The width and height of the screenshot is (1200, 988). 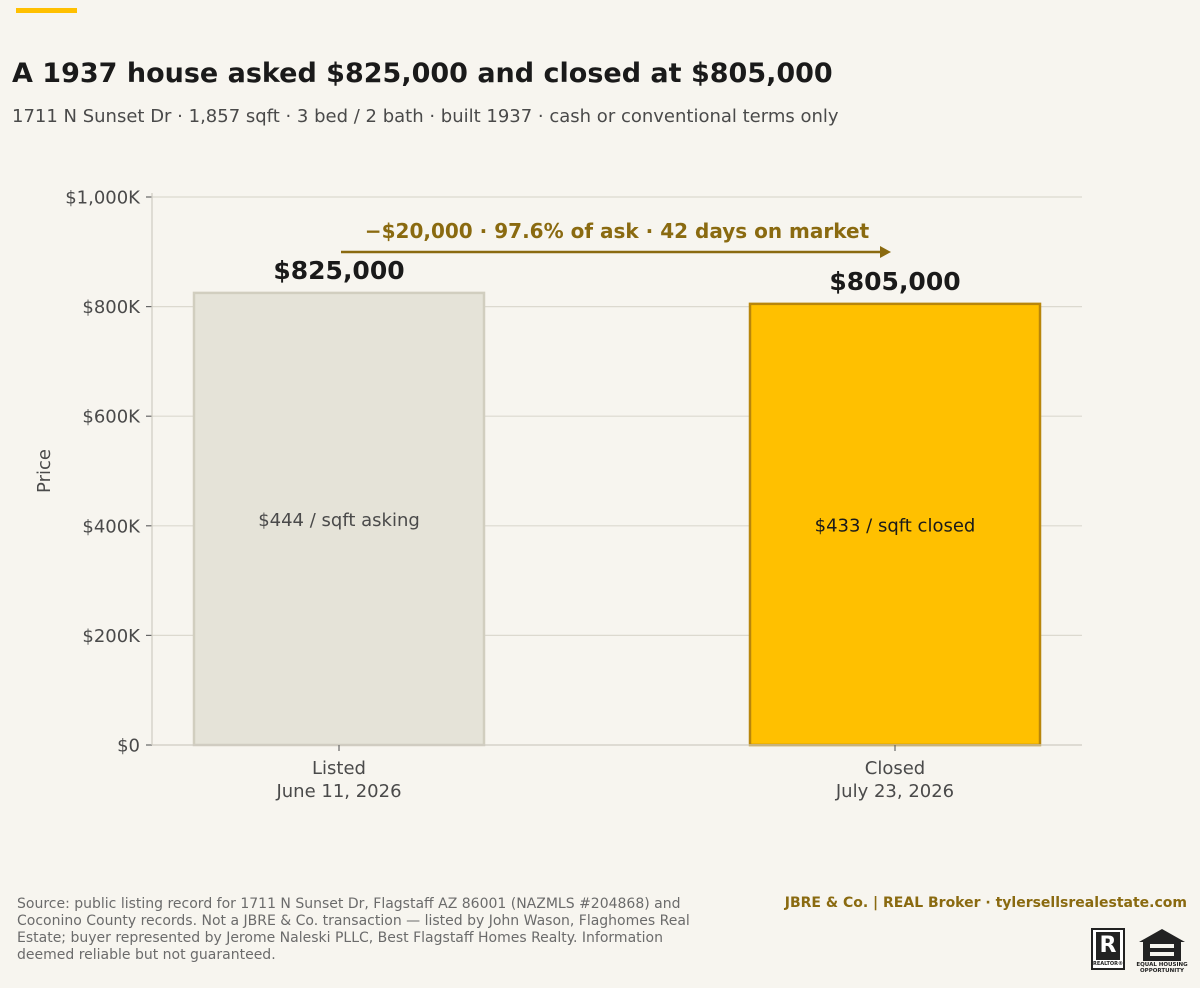 I want to click on x-tick-label: Closed, so click(x=895, y=768).